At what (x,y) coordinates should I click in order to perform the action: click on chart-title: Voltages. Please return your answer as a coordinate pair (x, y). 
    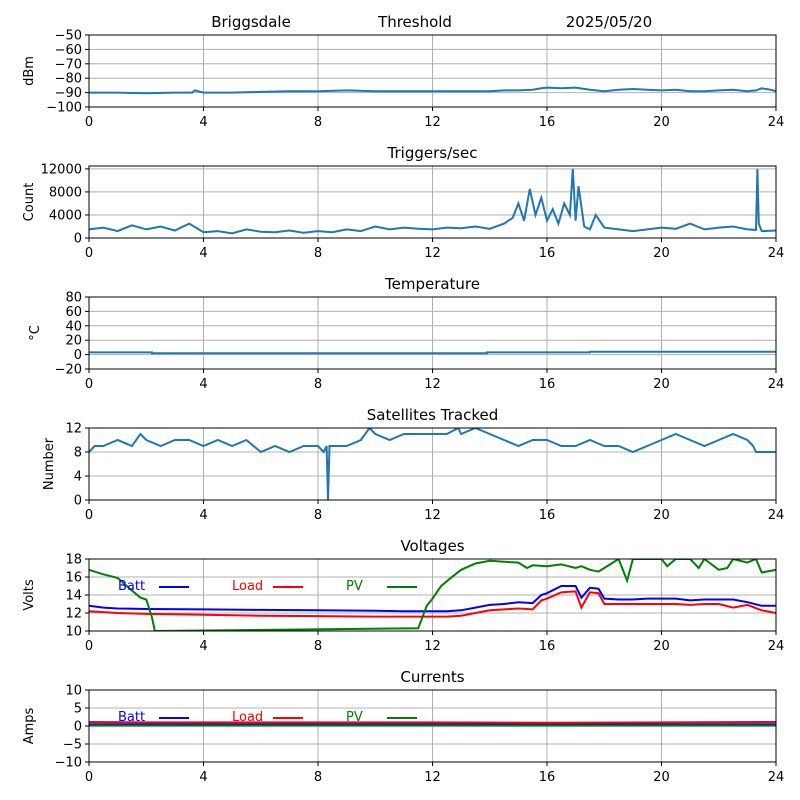
    Looking at the image, I should click on (432, 546).